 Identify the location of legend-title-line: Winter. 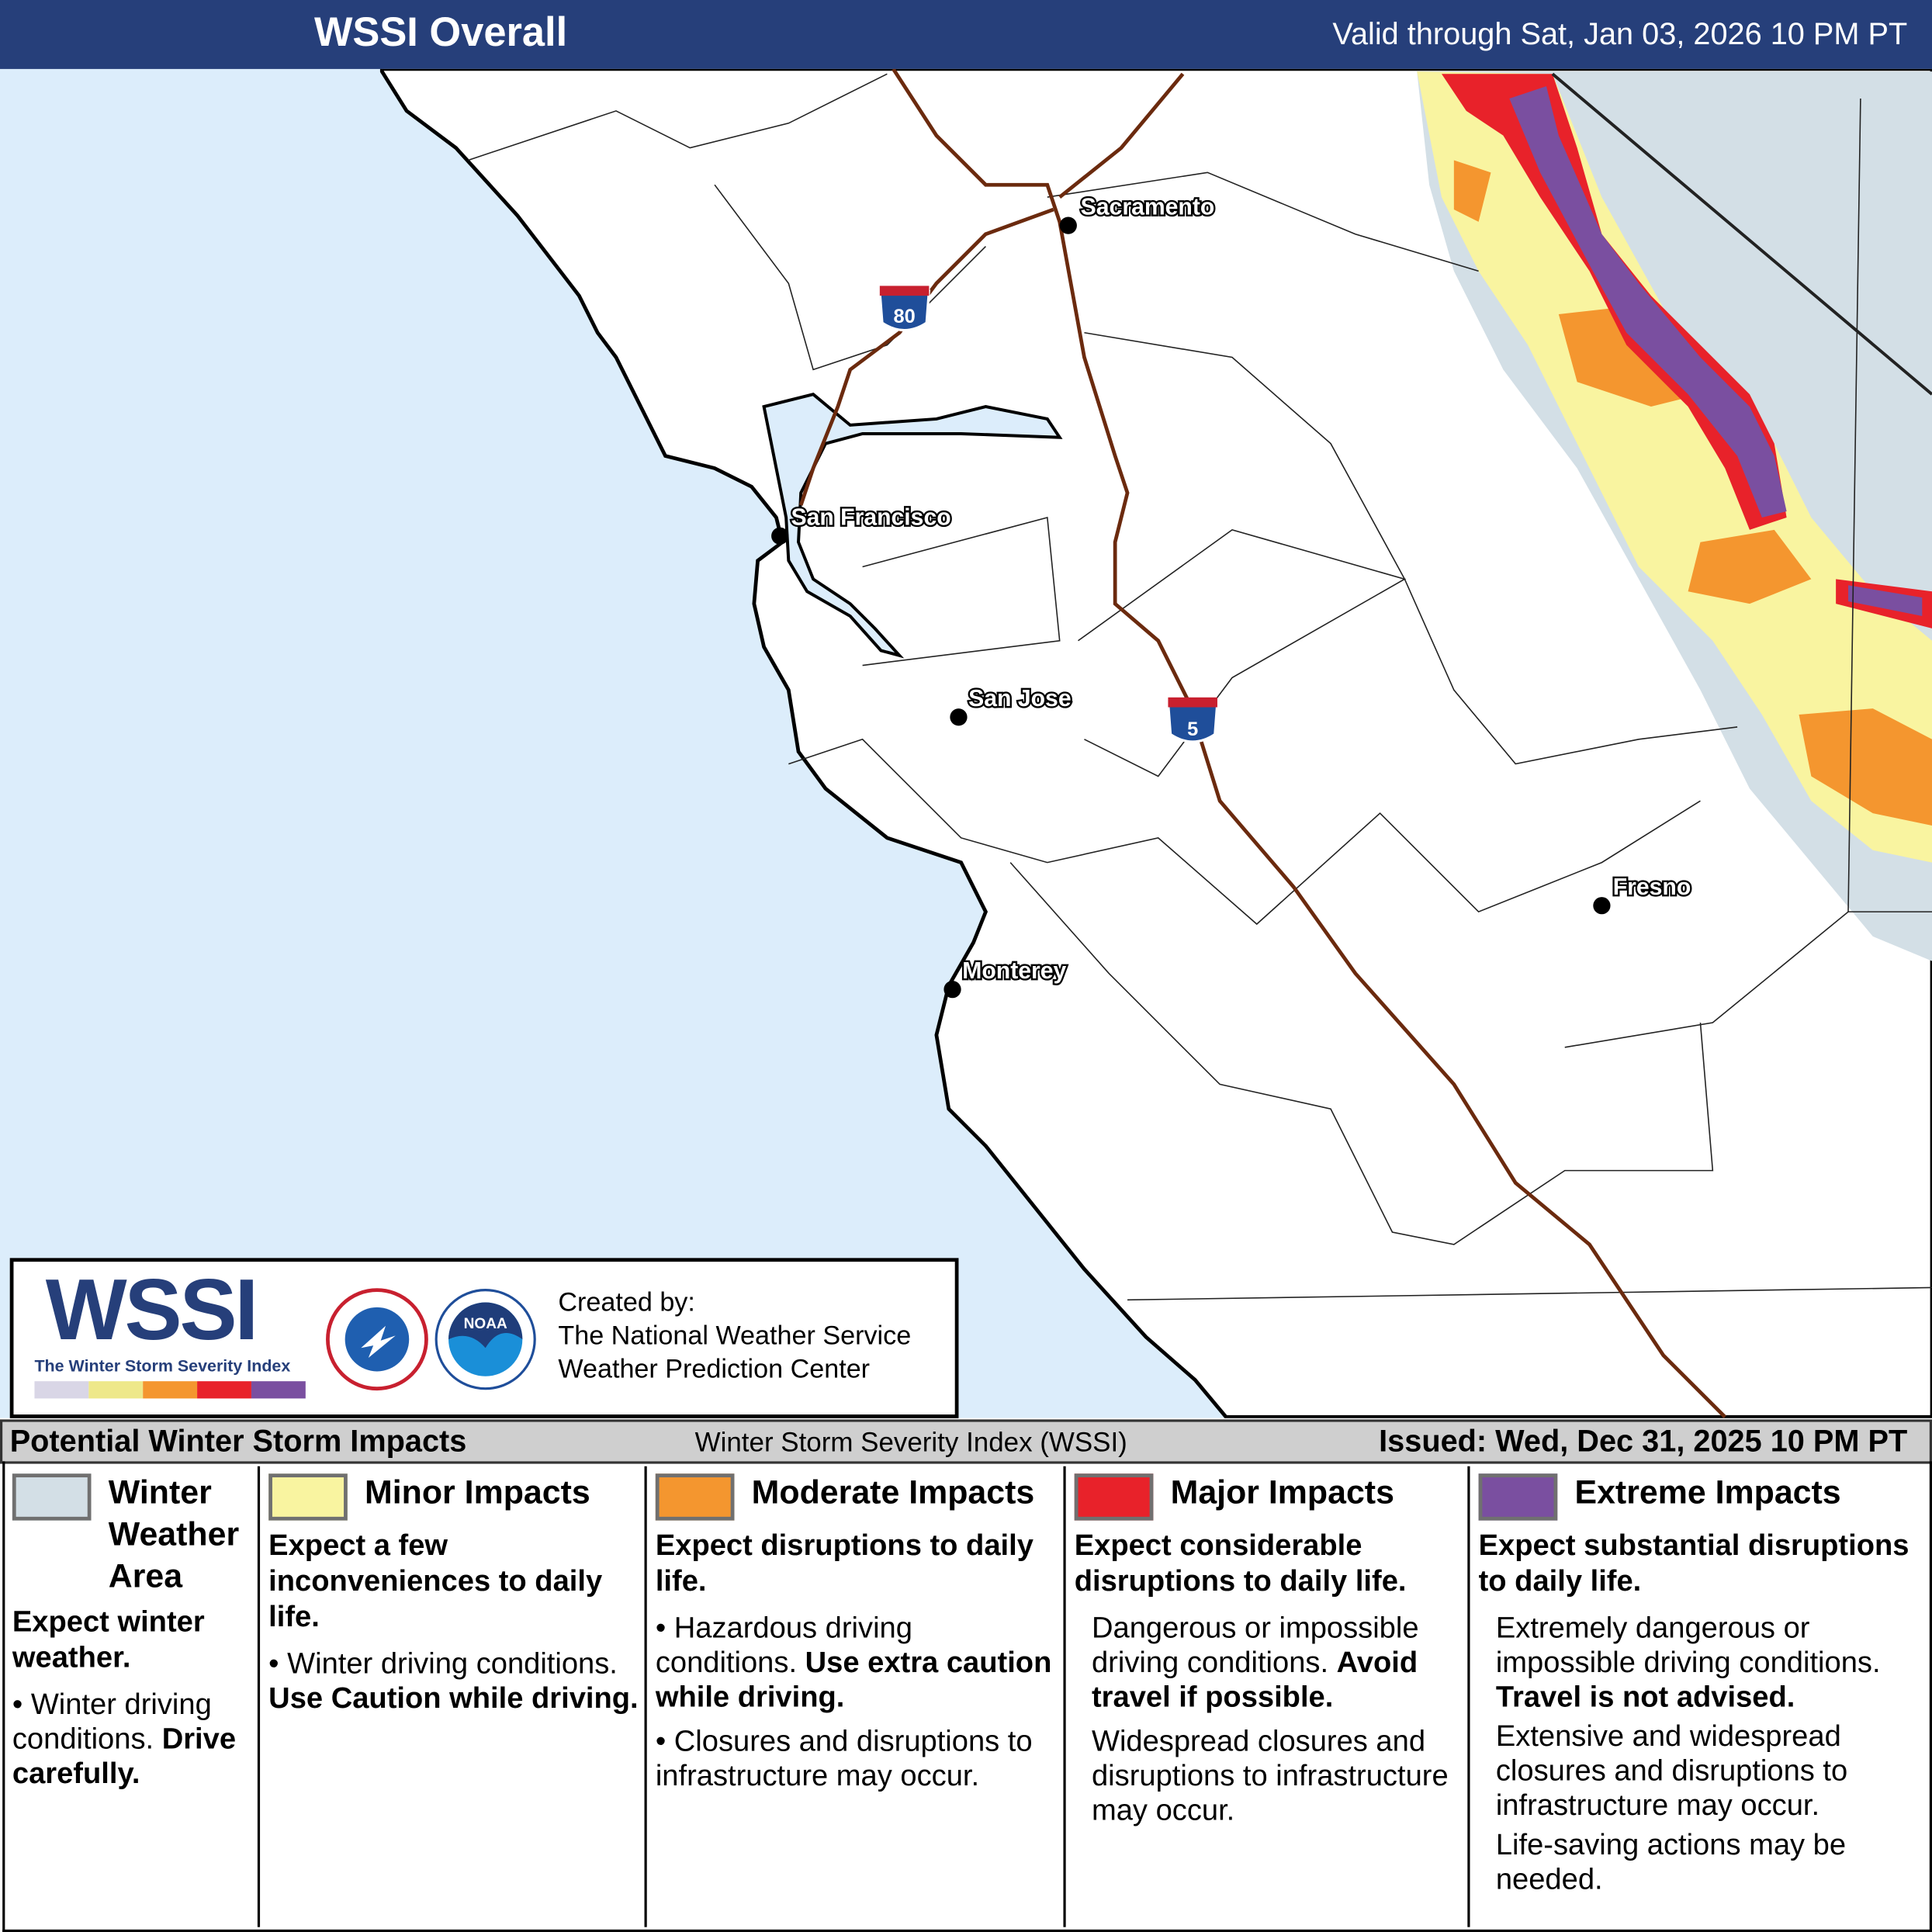
(160, 1492).